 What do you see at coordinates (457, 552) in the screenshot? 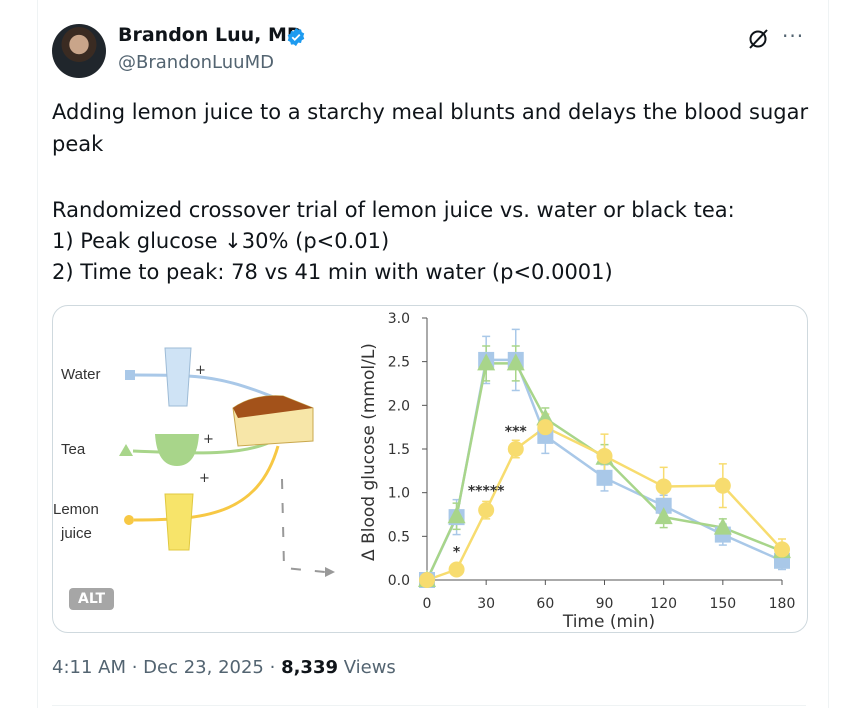
I see `significance-annotation: *` at bounding box center [457, 552].